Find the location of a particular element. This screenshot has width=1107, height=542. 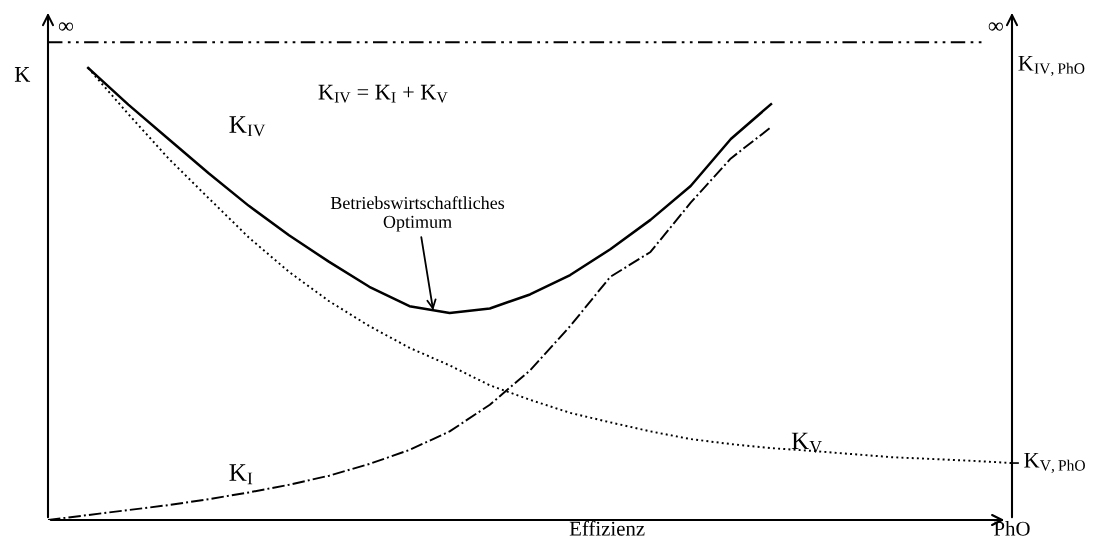

y2-axis-title: K$_{IV,PhO}$ is located at coordinates (1051, 65).